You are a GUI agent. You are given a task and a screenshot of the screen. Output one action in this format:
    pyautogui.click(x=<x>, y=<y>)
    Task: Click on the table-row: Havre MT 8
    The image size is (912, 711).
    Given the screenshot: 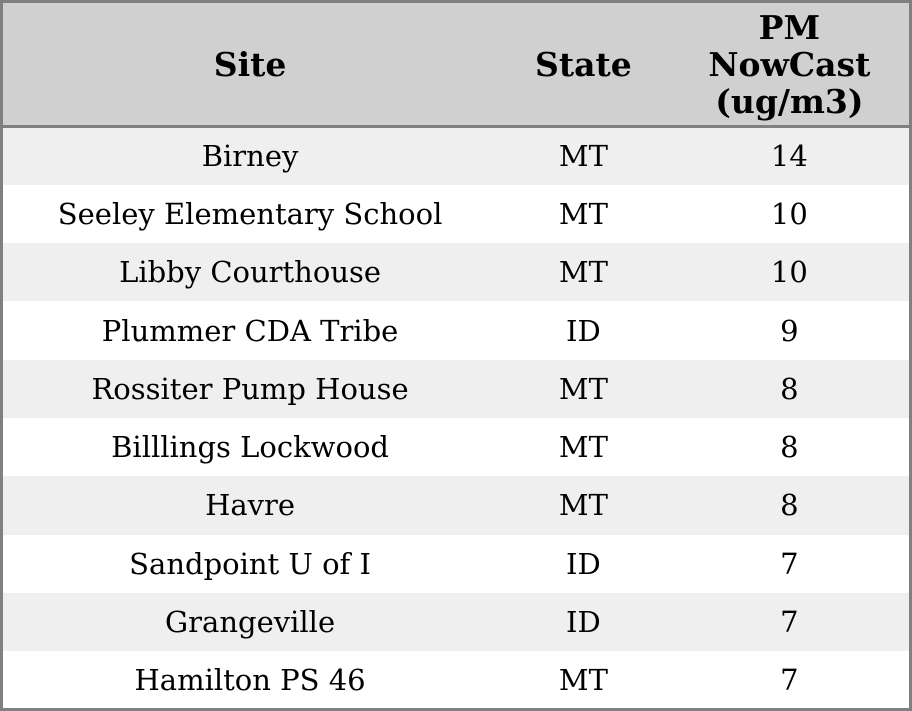 What is the action you would take?
    pyautogui.click(x=456, y=505)
    